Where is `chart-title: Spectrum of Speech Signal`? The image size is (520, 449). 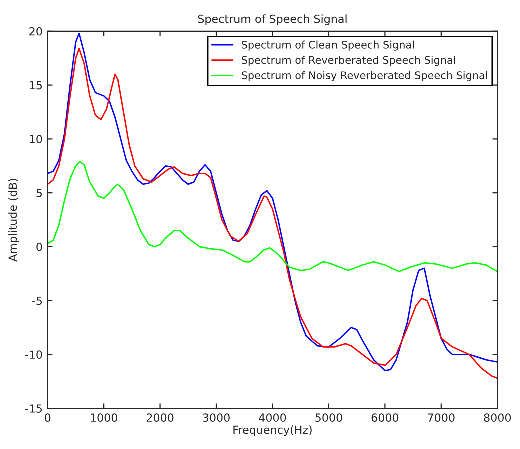
chart-title: Spectrum of Speech Signal is located at coordinates (272, 20).